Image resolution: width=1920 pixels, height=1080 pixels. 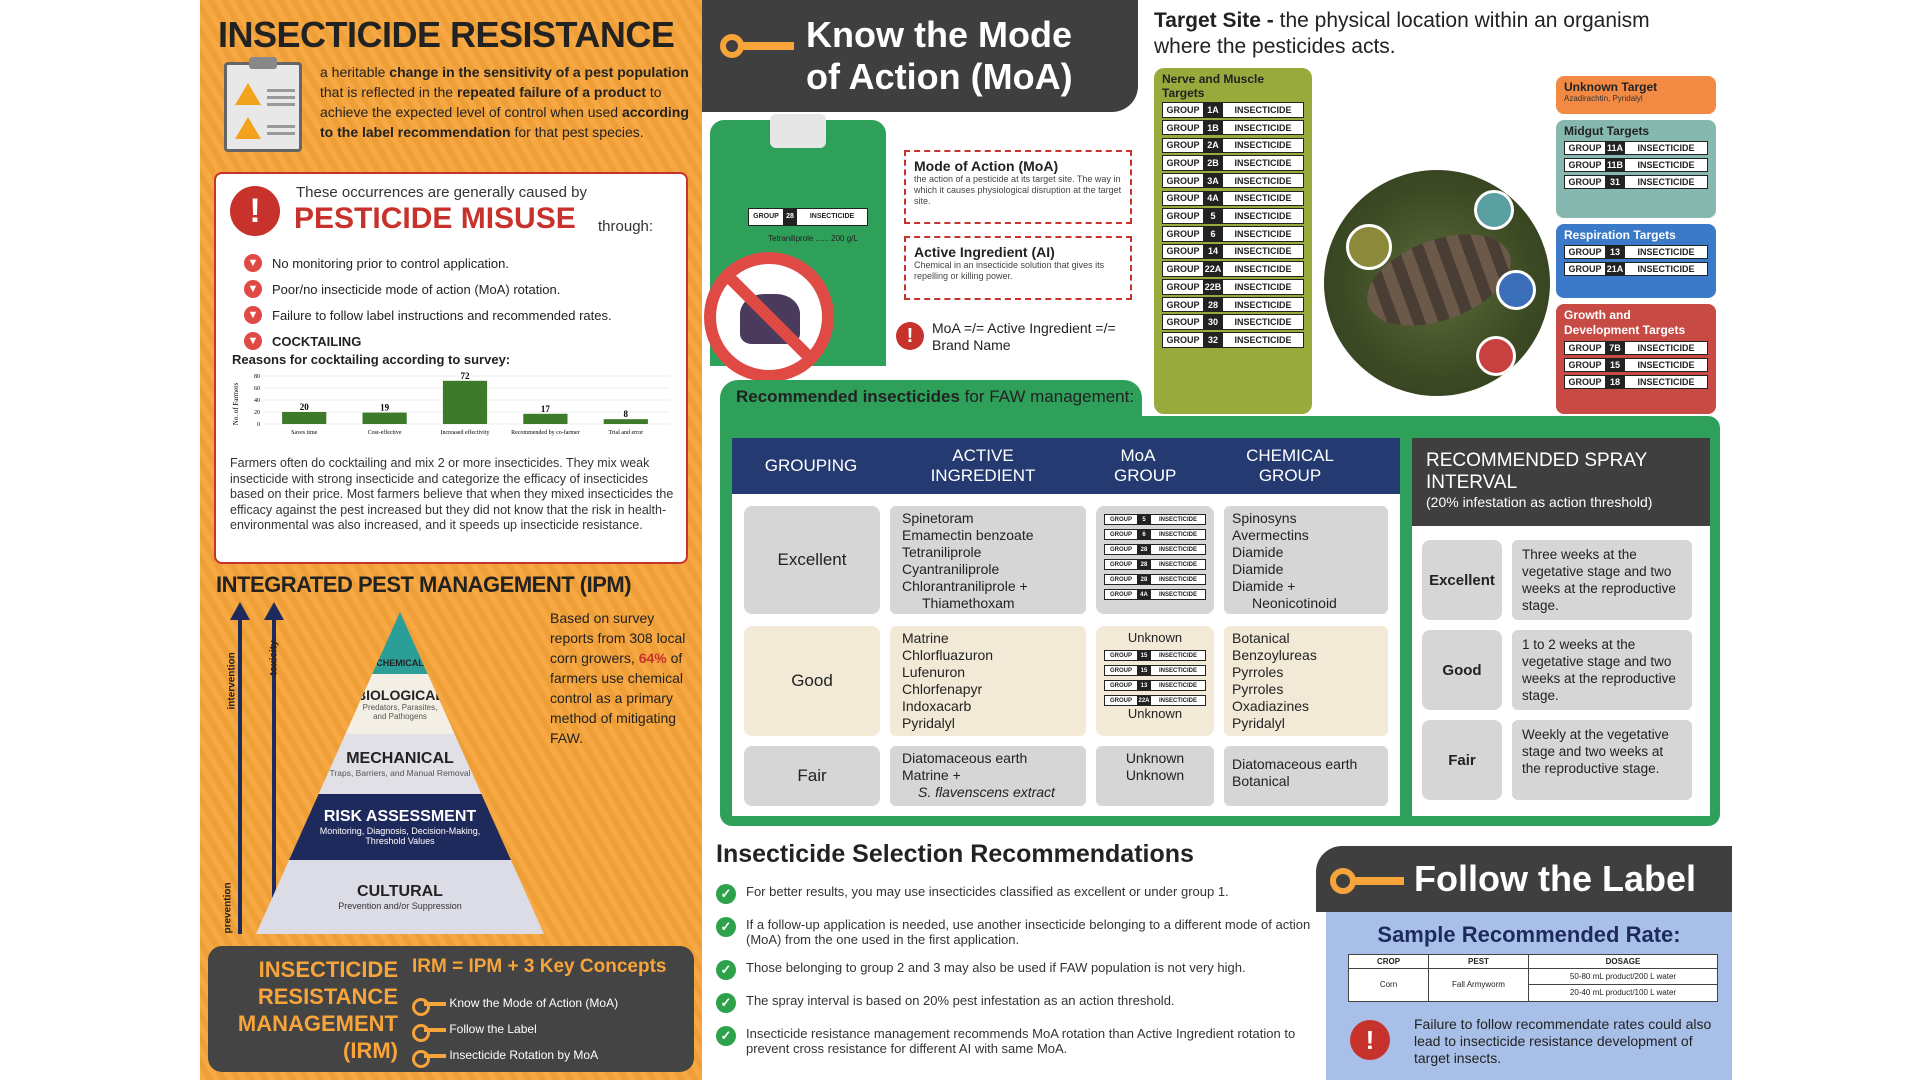 I want to click on moa-fair: Unknown Unknown, so click(x=1155, y=776).